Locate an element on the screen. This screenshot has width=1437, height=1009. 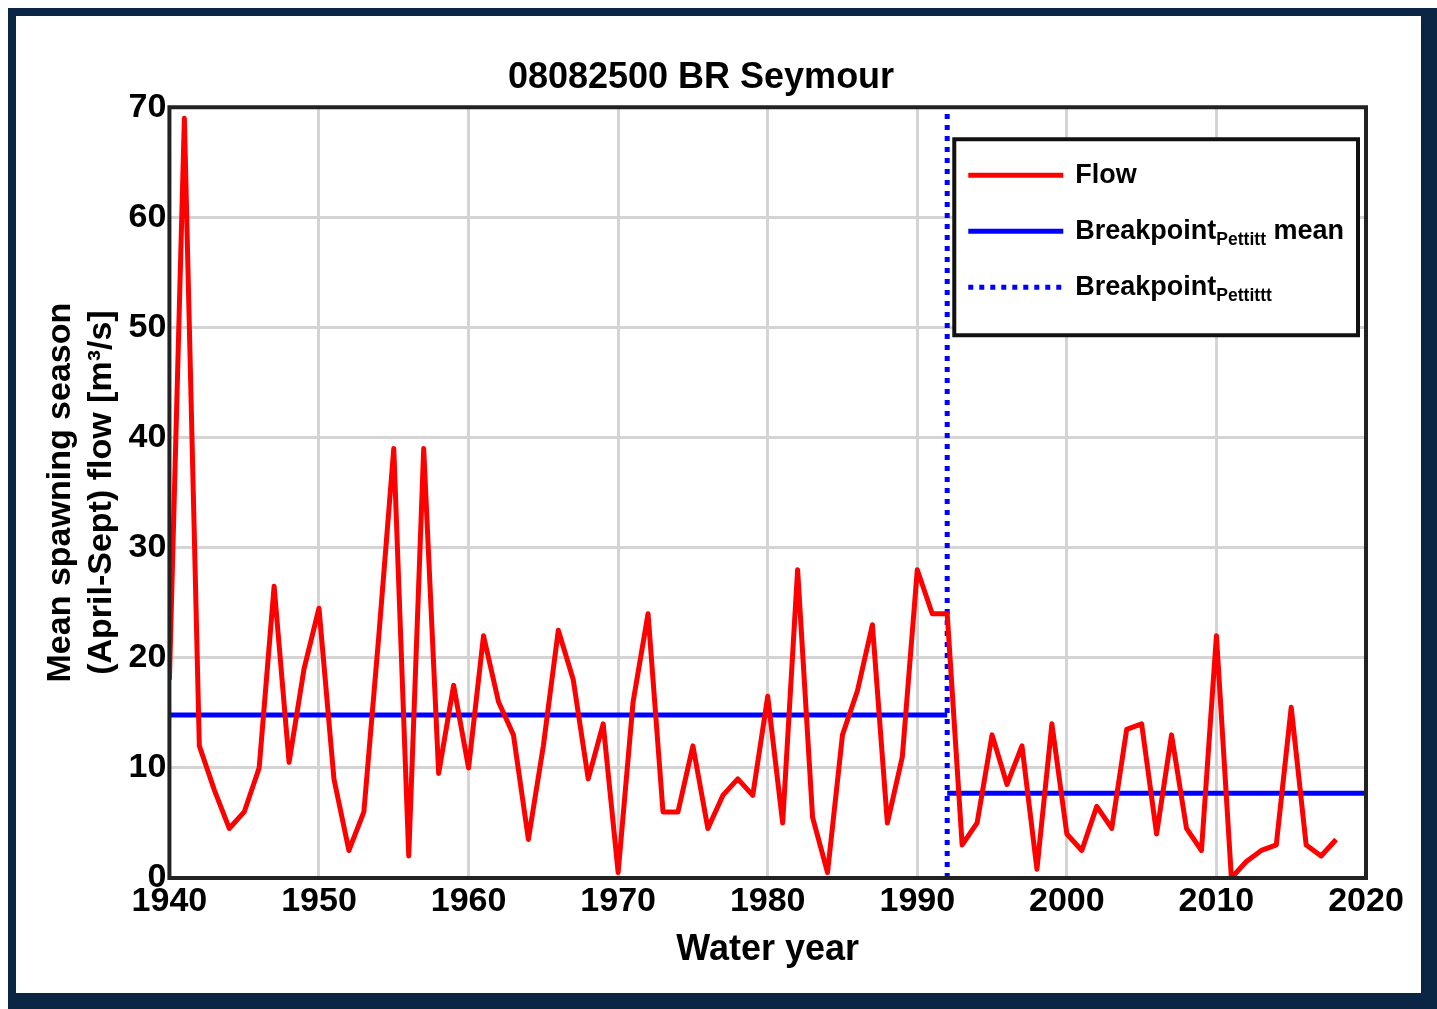
y-tick-label: 40 is located at coordinates (147, 434).